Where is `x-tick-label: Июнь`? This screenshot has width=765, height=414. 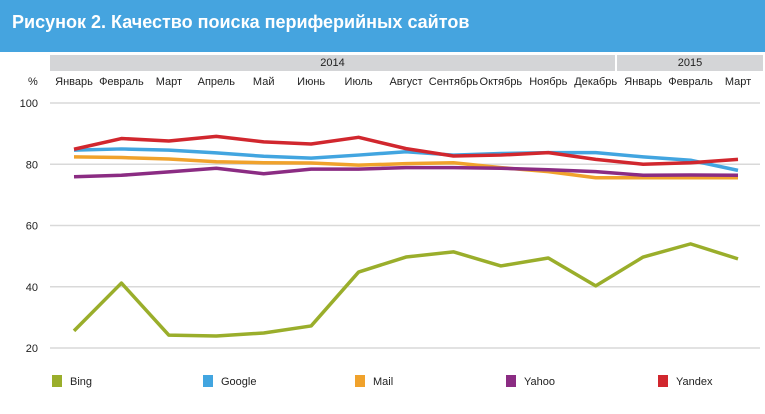 x-tick-label: Июнь is located at coordinates (311, 82).